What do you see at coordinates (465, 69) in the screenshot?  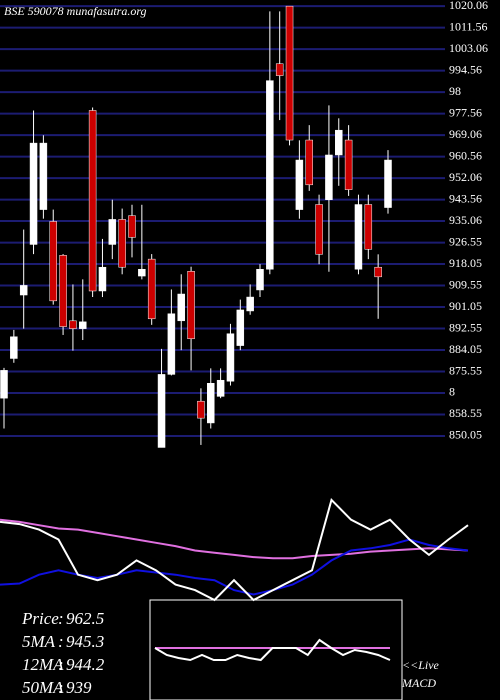 I see `y-tick-label: 994.56` at bounding box center [465, 69].